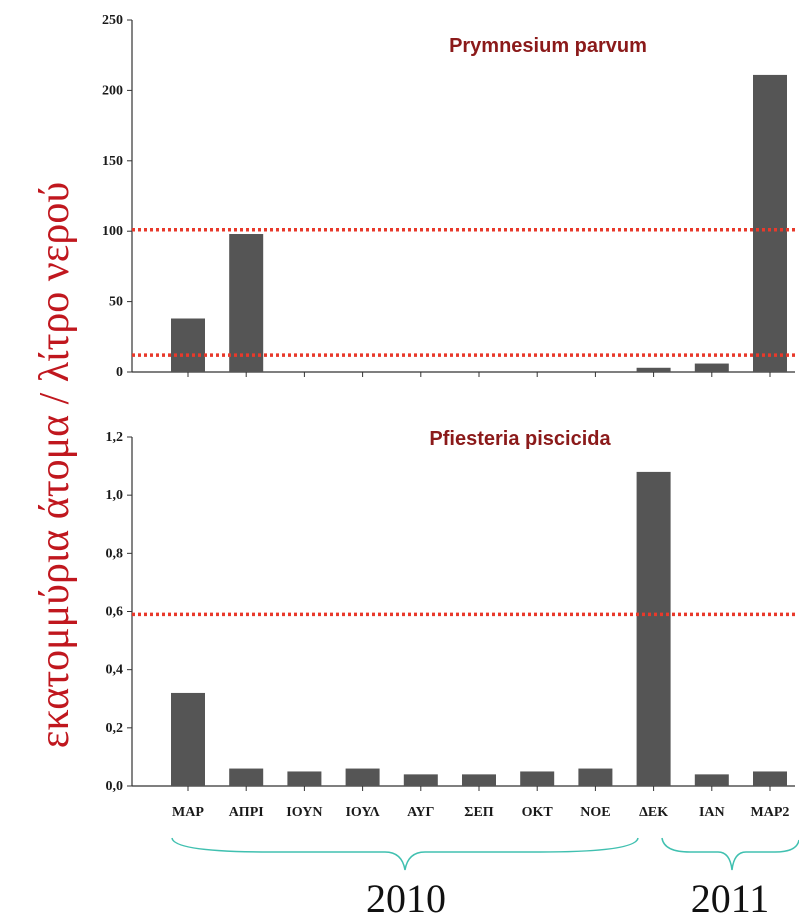 This screenshot has width=799, height=922. What do you see at coordinates (119, 372) in the screenshot?
I see `y-tick-label: 0` at bounding box center [119, 372].